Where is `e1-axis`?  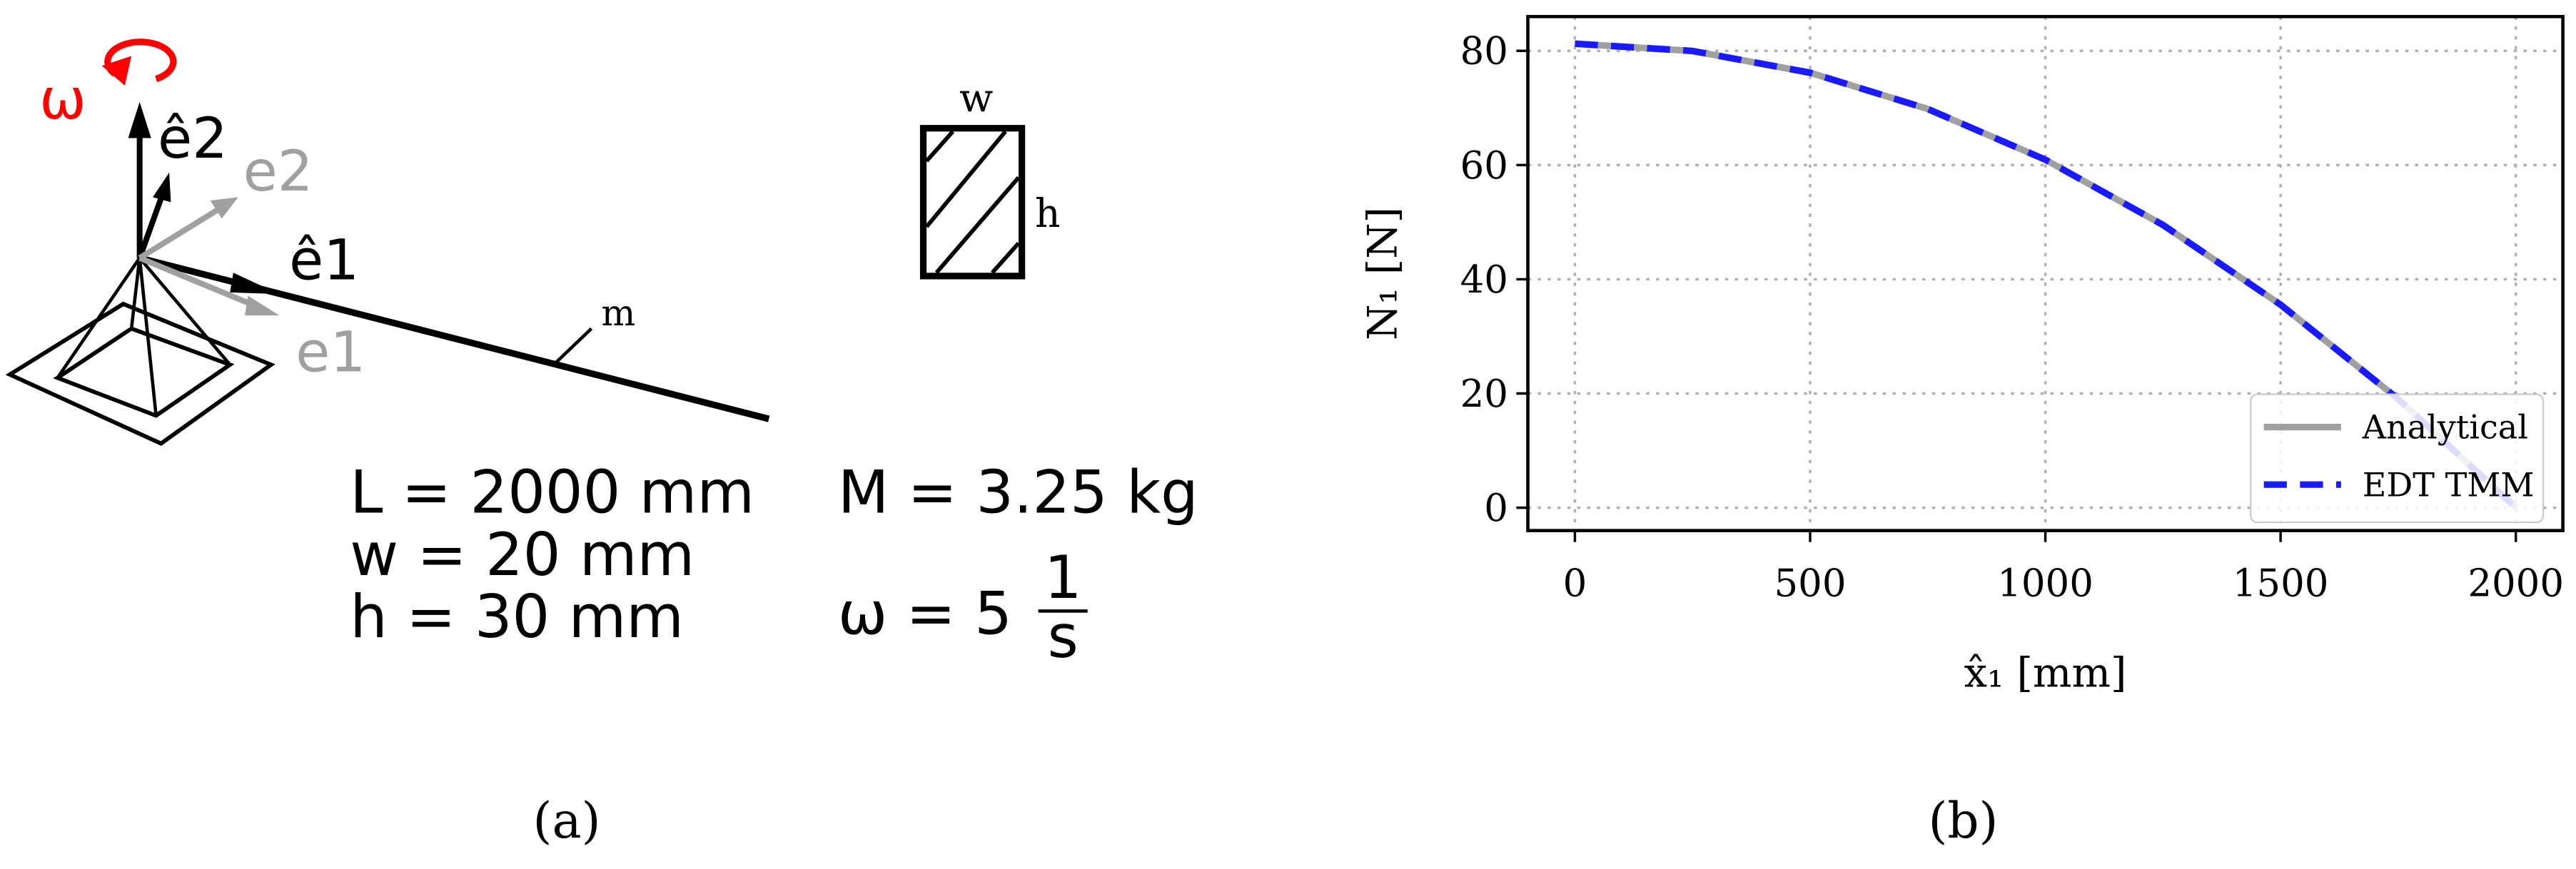
e1-axis is located at coordinates (197, 282).